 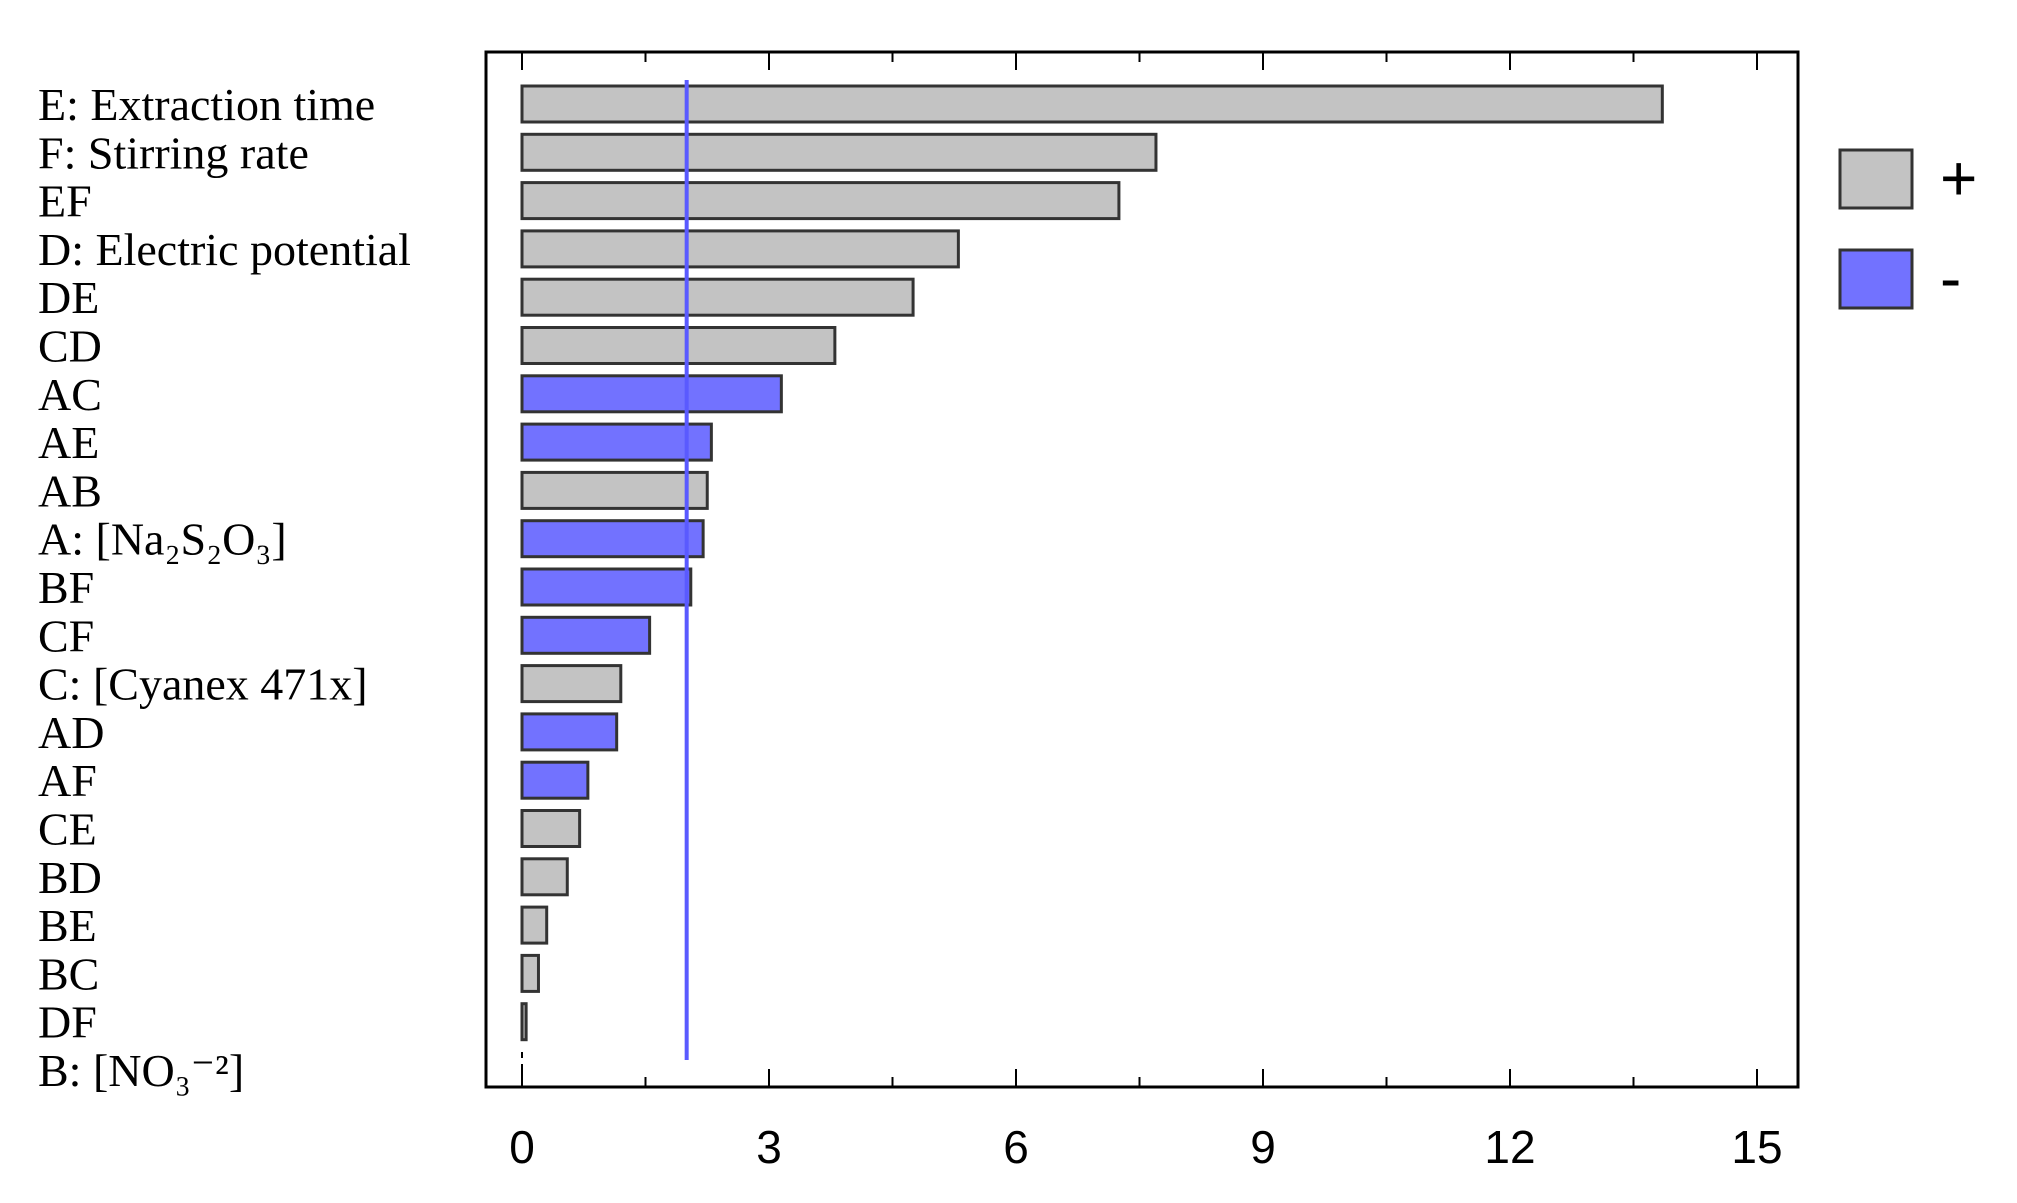 I want to click on x-tick-label: 9, so click(x=1263, y=1147).